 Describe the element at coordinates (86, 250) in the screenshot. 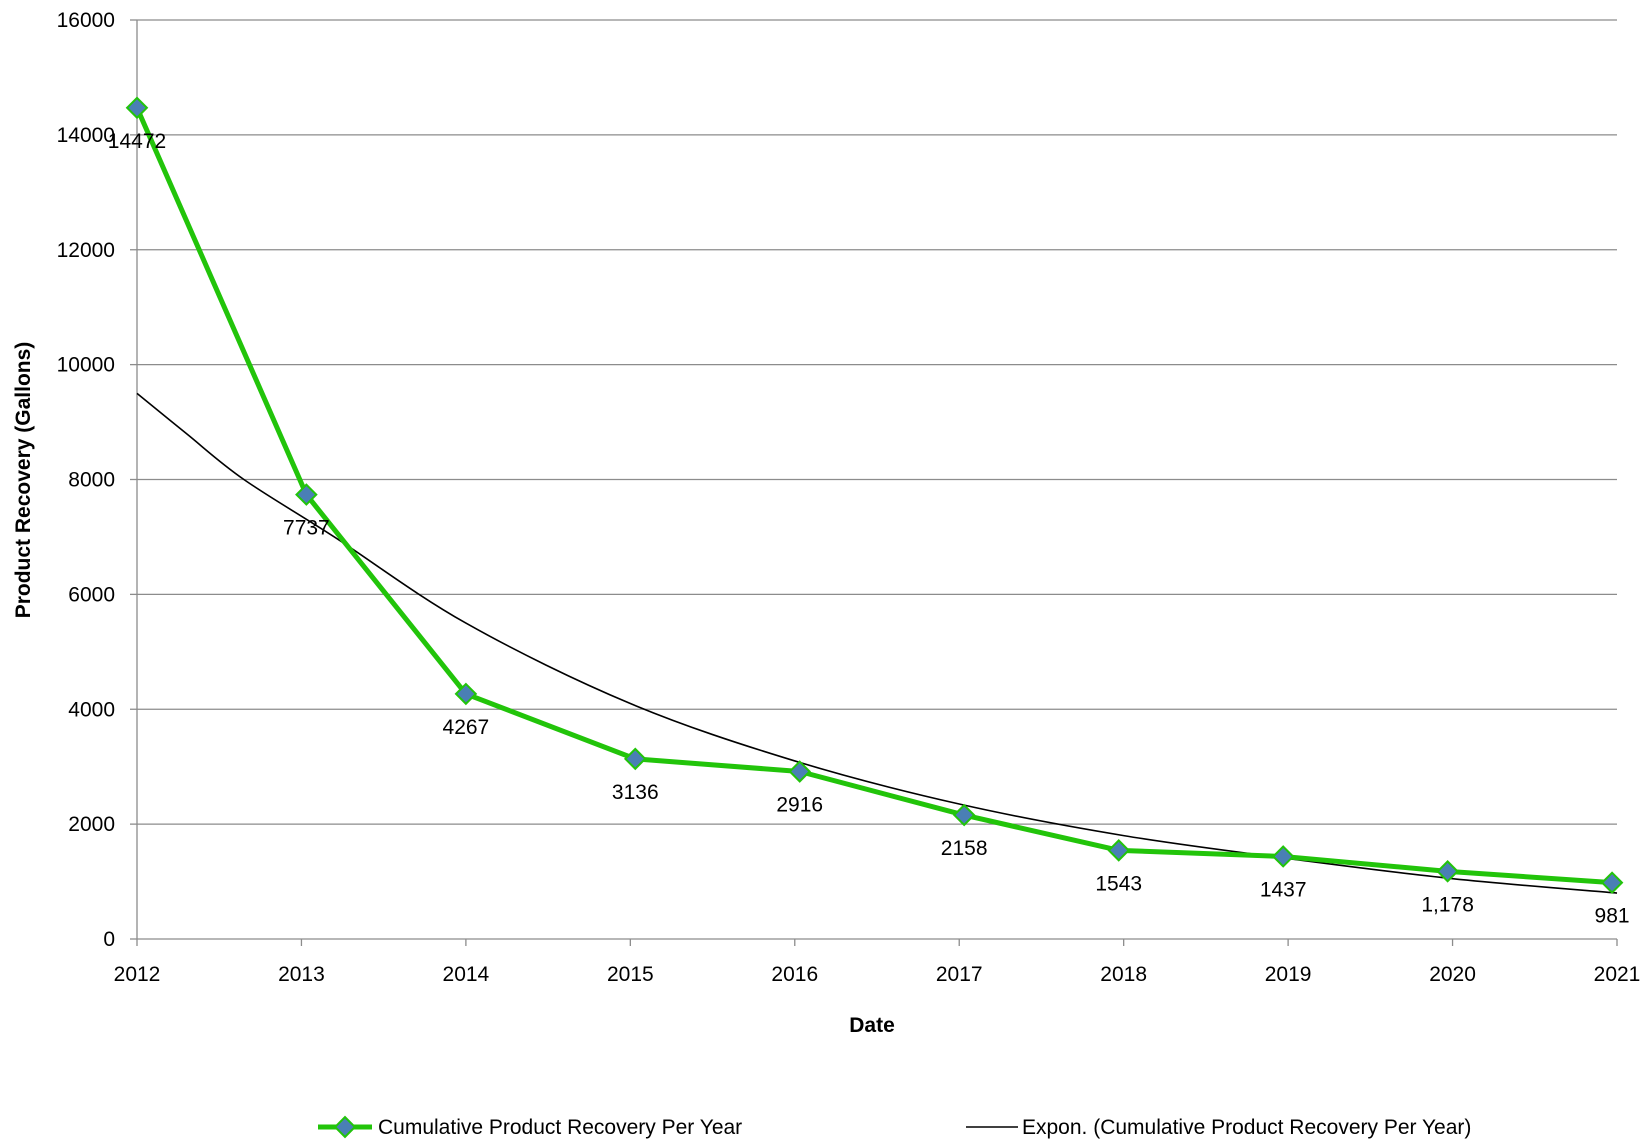

I see `y-tick-label-12000: 12000` at that location.